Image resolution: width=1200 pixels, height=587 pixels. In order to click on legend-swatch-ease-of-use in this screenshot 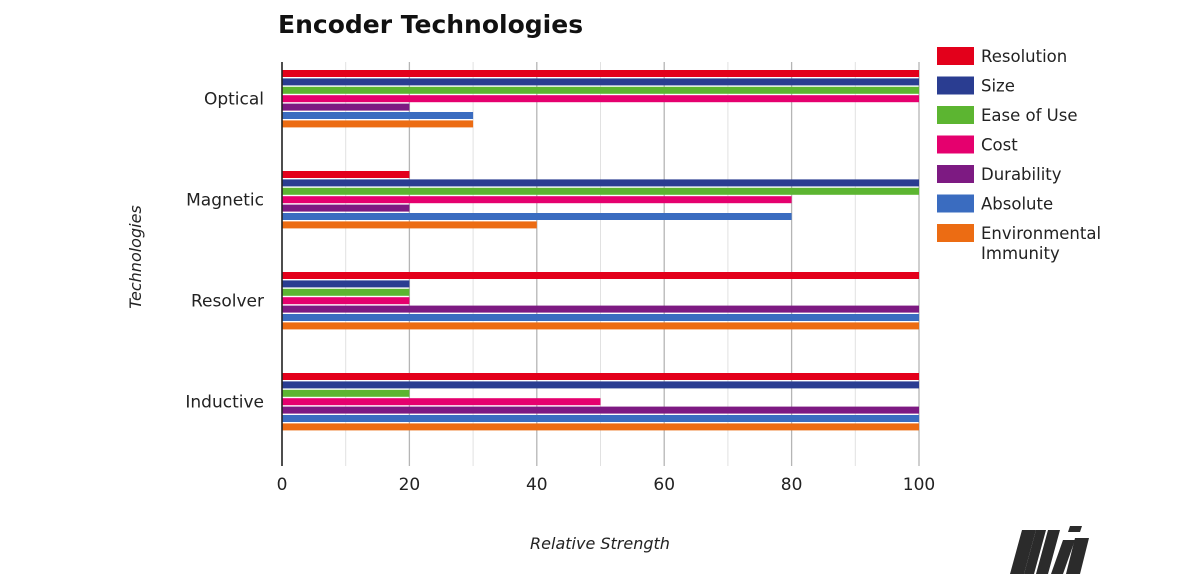, I will do `click(955, 115)`.